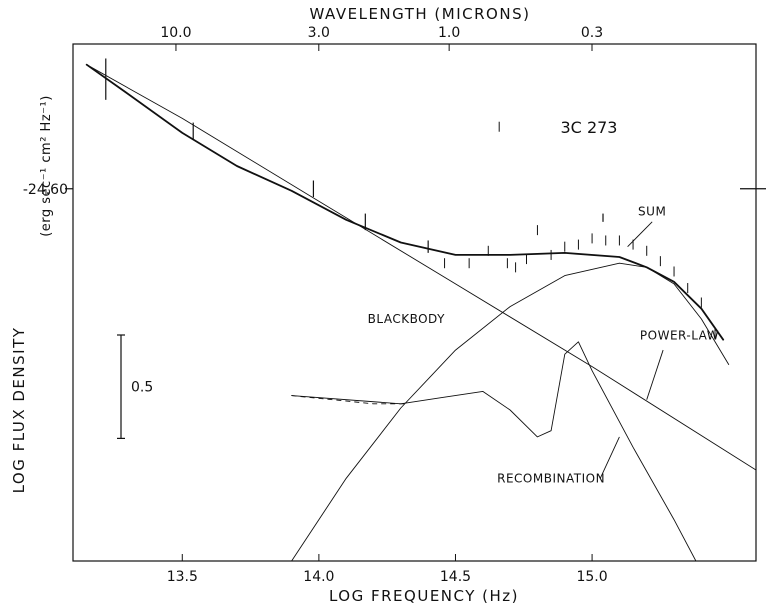  What do you see at coordinates (455, 577) in the screenshot?
I see `x-tick-label: 14.5` at bounding box center [455, 577].